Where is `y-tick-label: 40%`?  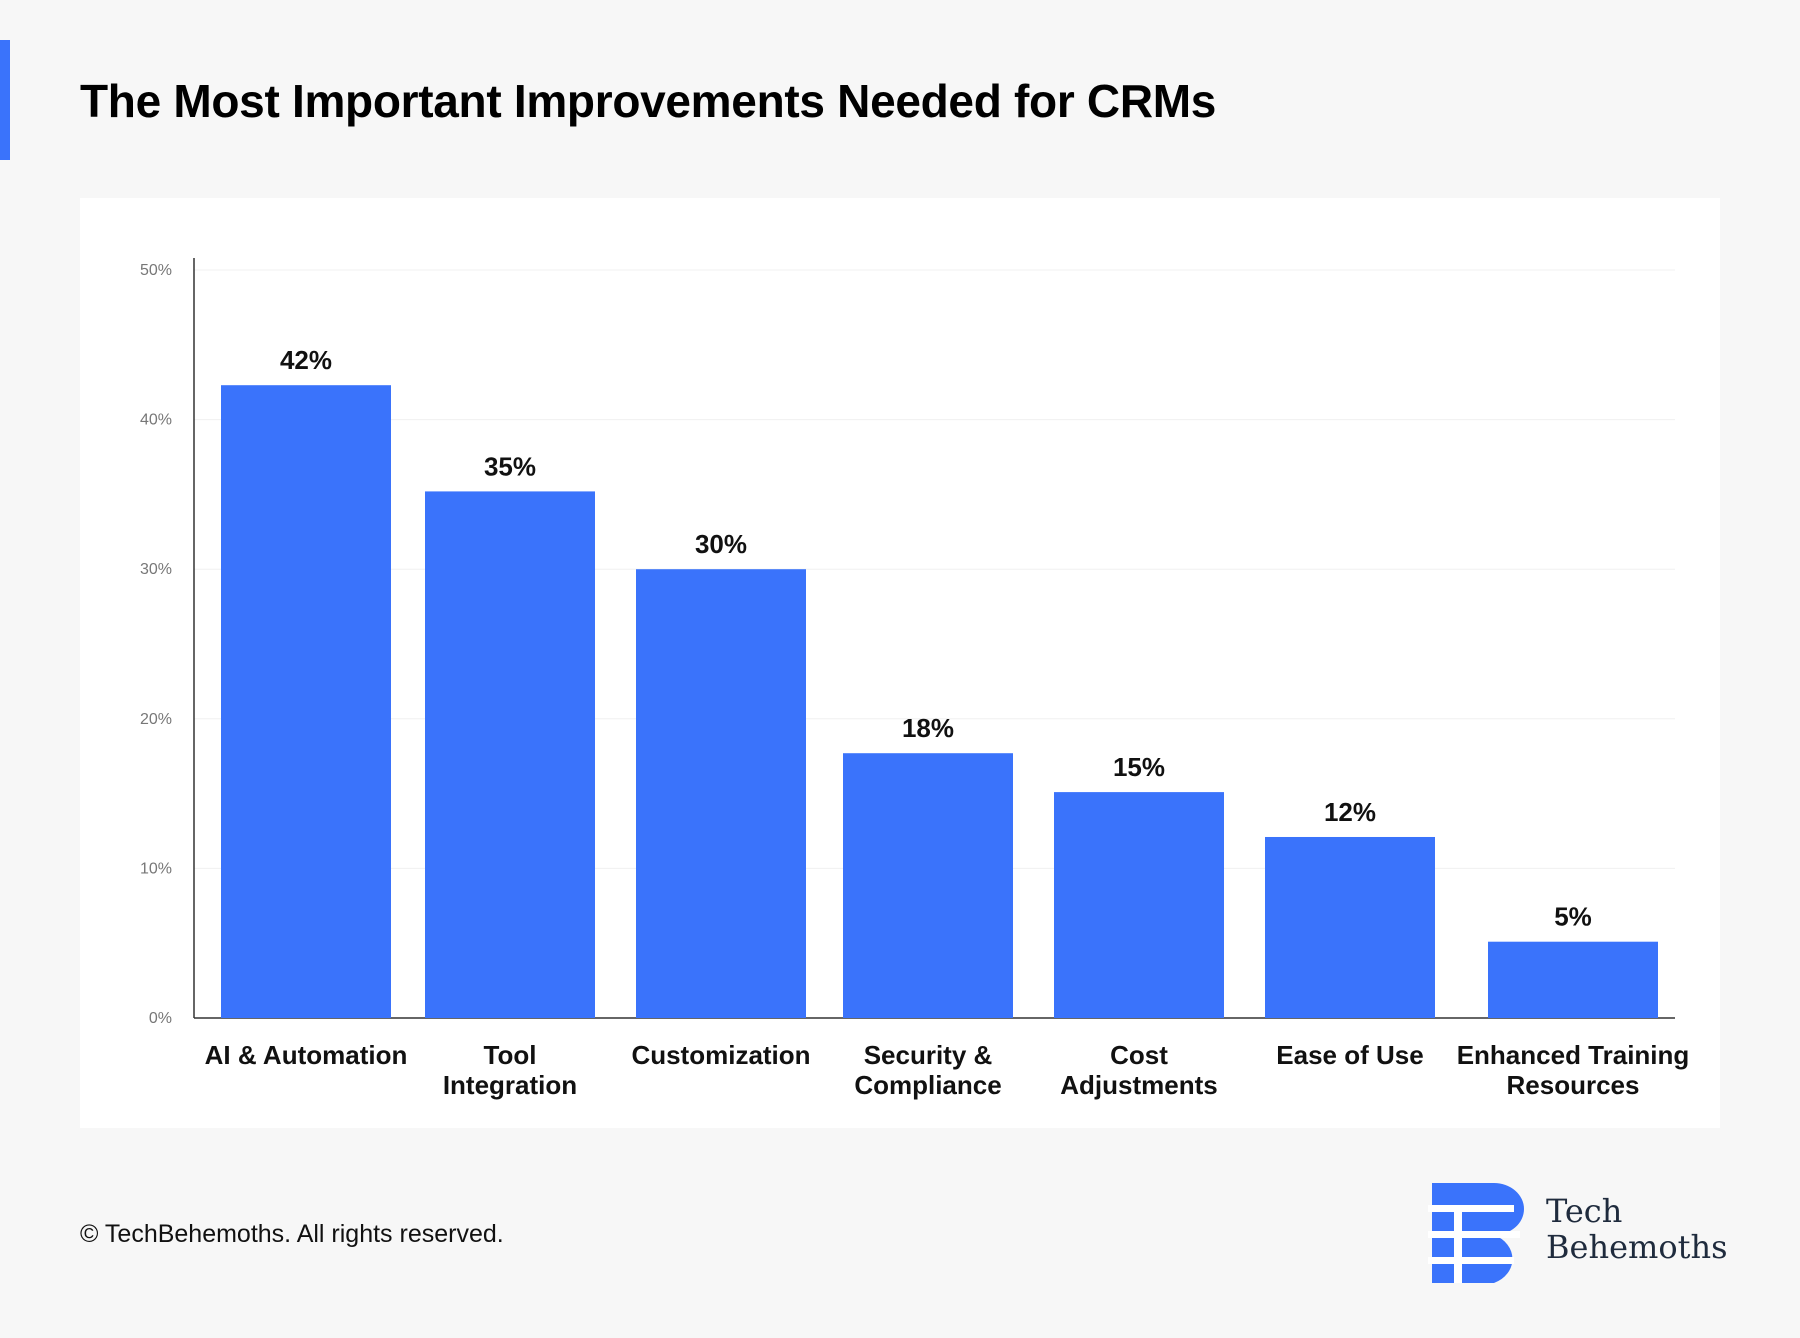
y-tick-label: 40% is located at coordinates (156, 420).